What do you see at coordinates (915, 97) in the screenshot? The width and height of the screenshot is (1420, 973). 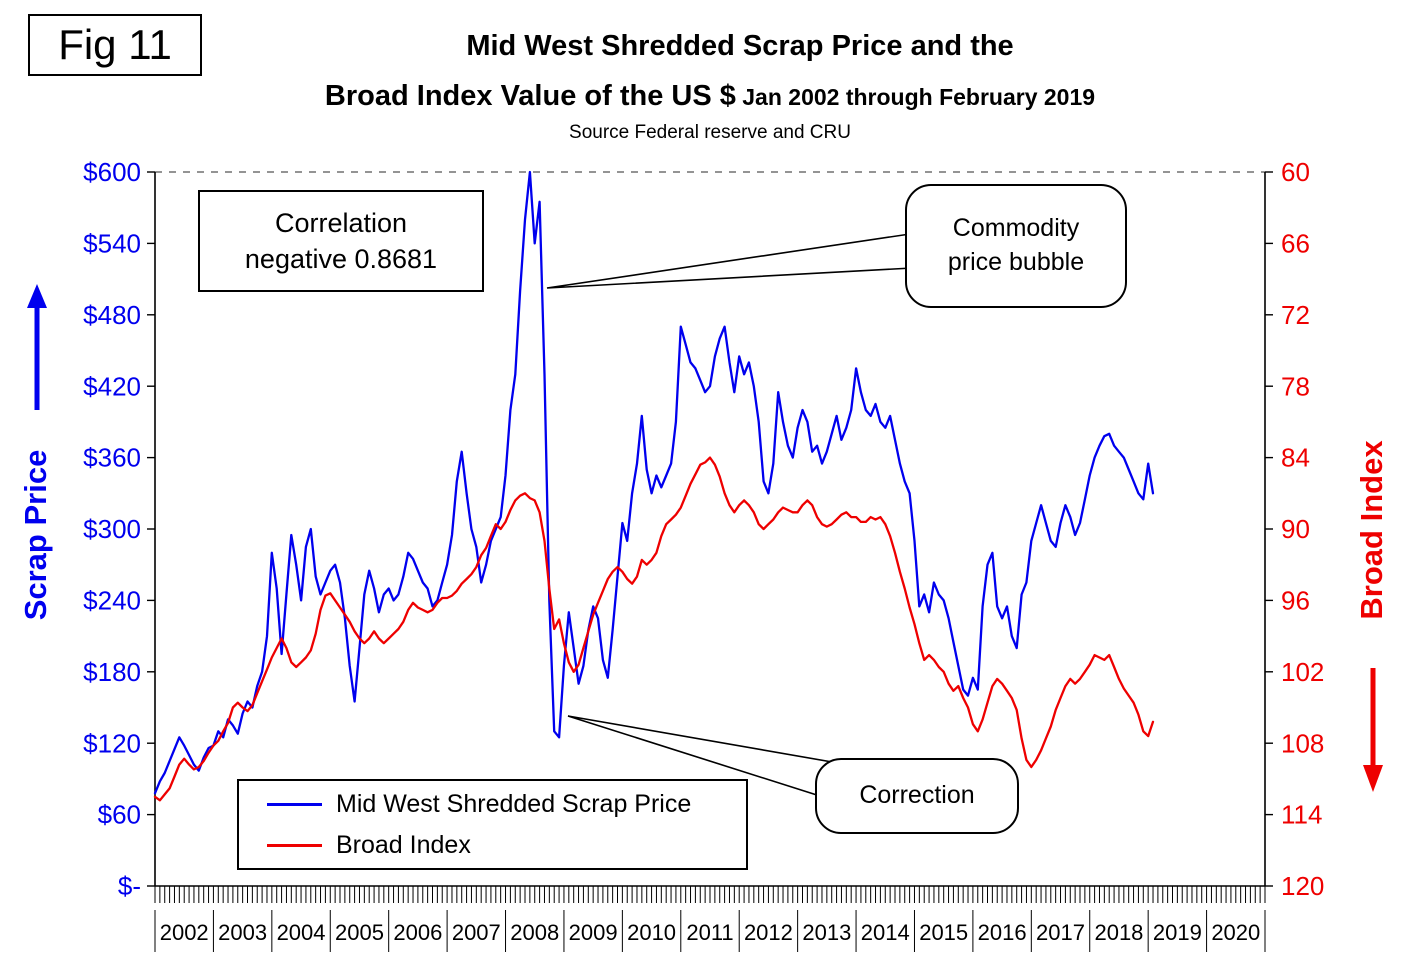 I see `chart-title-line2-sub: Jan 2002 through February 2019` at bounding box center [915, 97].